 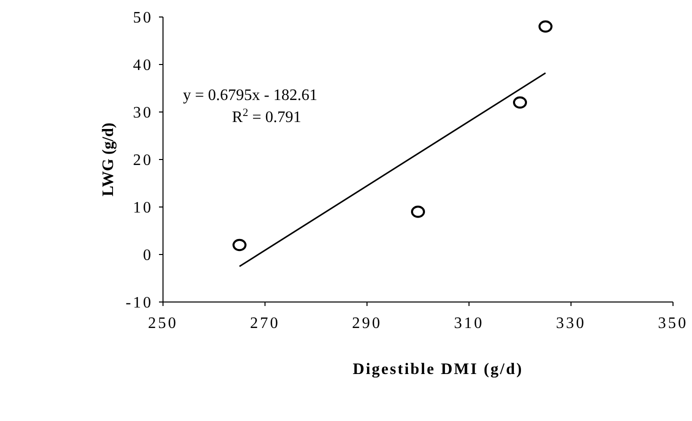 What do you see at coordinates (163, 323) in the screenshot?
I see `x-tick-label: 250` at bounding box center [163, 323].